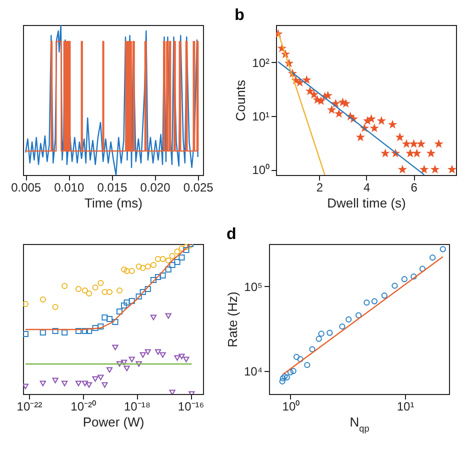  Describe the element at coordinates (191, 407) in the screenshot. I see `x-tick-label: 10⁻¹⁶` at that location.